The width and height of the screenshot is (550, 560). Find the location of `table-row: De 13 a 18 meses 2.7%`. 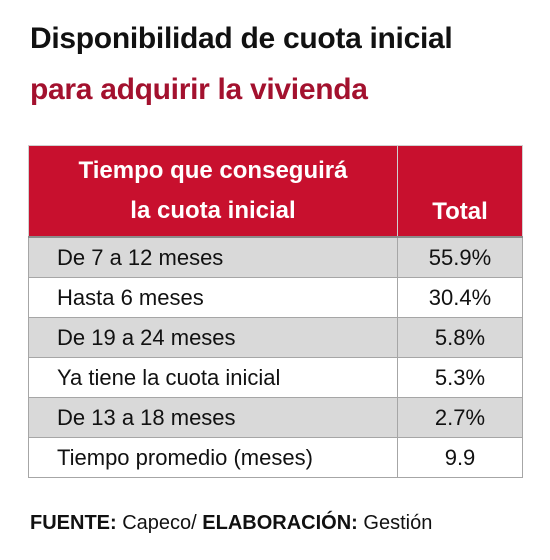

table-row: De 13 a 18 meses 2.7% is located at coordinates (275, 417).